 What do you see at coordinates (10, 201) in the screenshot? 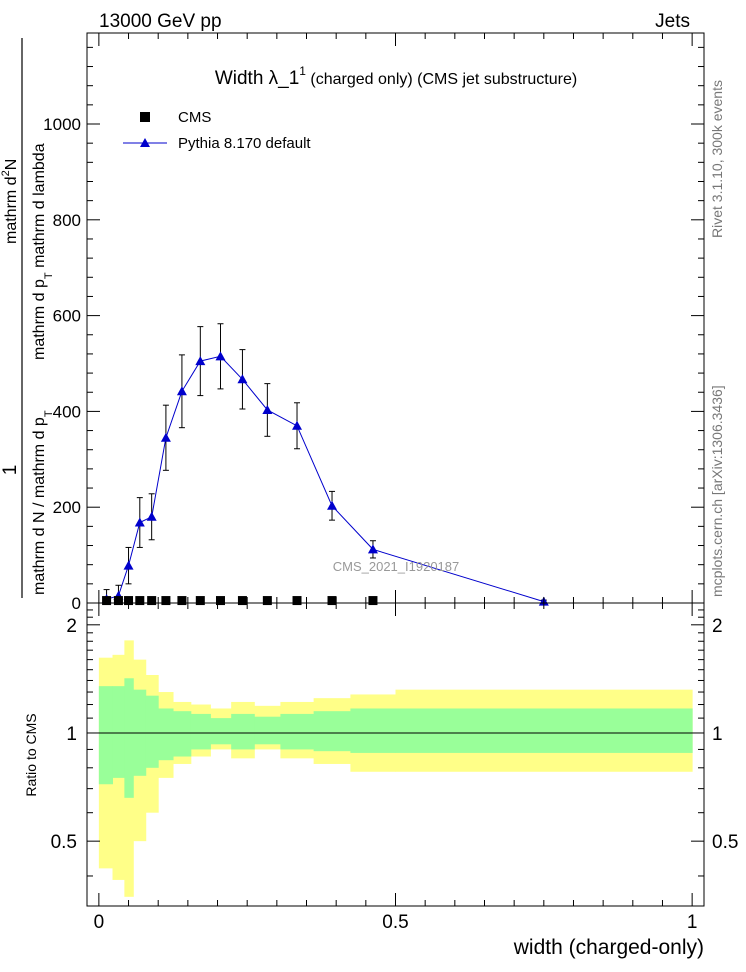
I see `ylabel-upper-num: mathrm d2N` at bounding box center [10, 201].